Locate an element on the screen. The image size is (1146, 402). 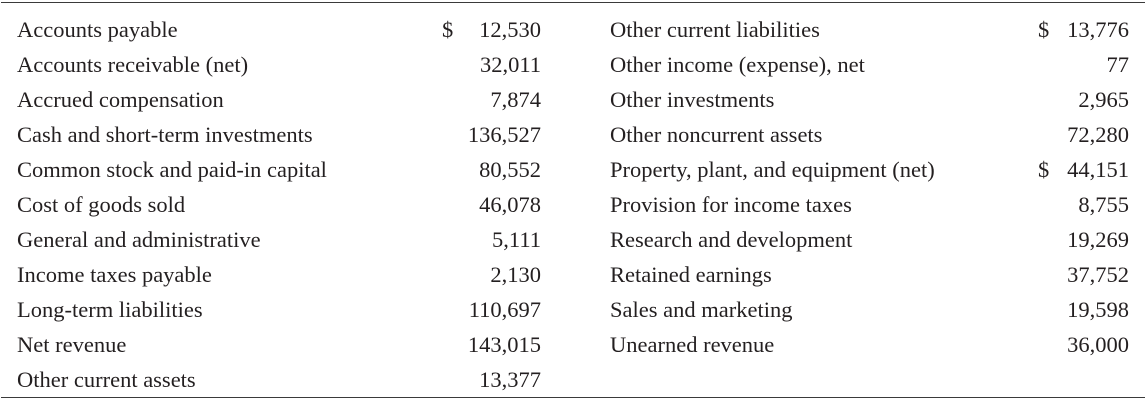
table-row: Long-term liabilities 110,697 is located at coordinates (279, 309).